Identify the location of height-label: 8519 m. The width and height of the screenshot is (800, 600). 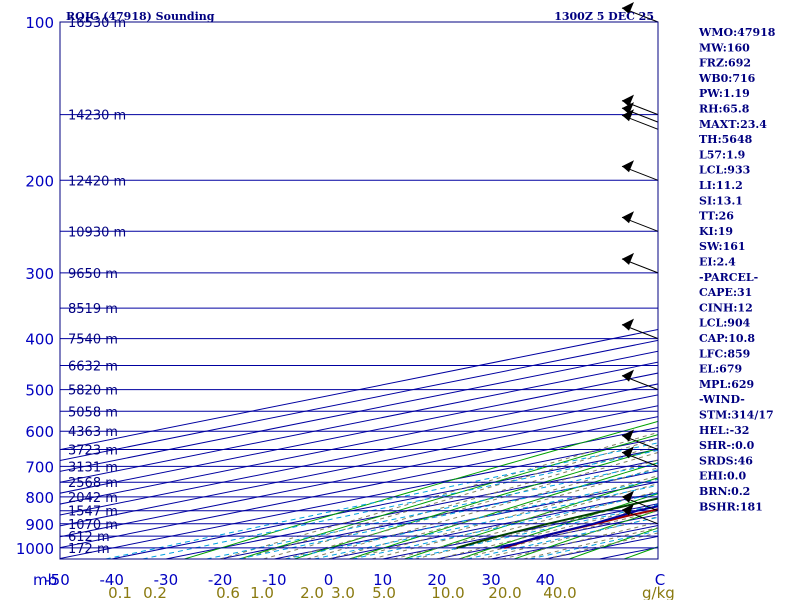
(93, 309).